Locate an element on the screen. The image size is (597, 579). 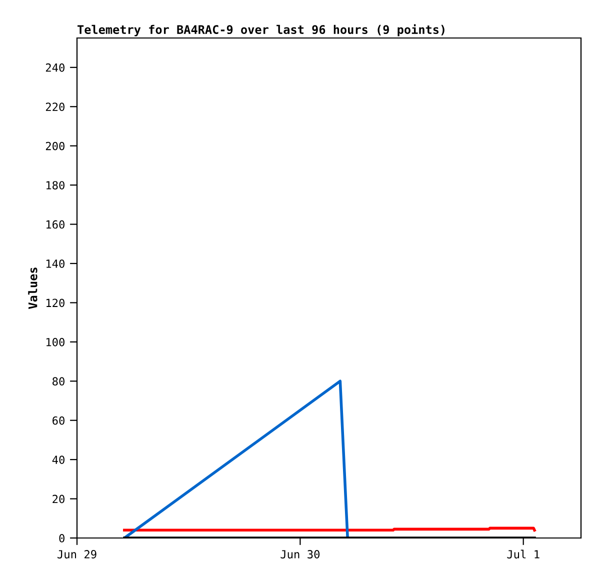
x-tick-label: Jun 29 is located at coordinates (77, 554).